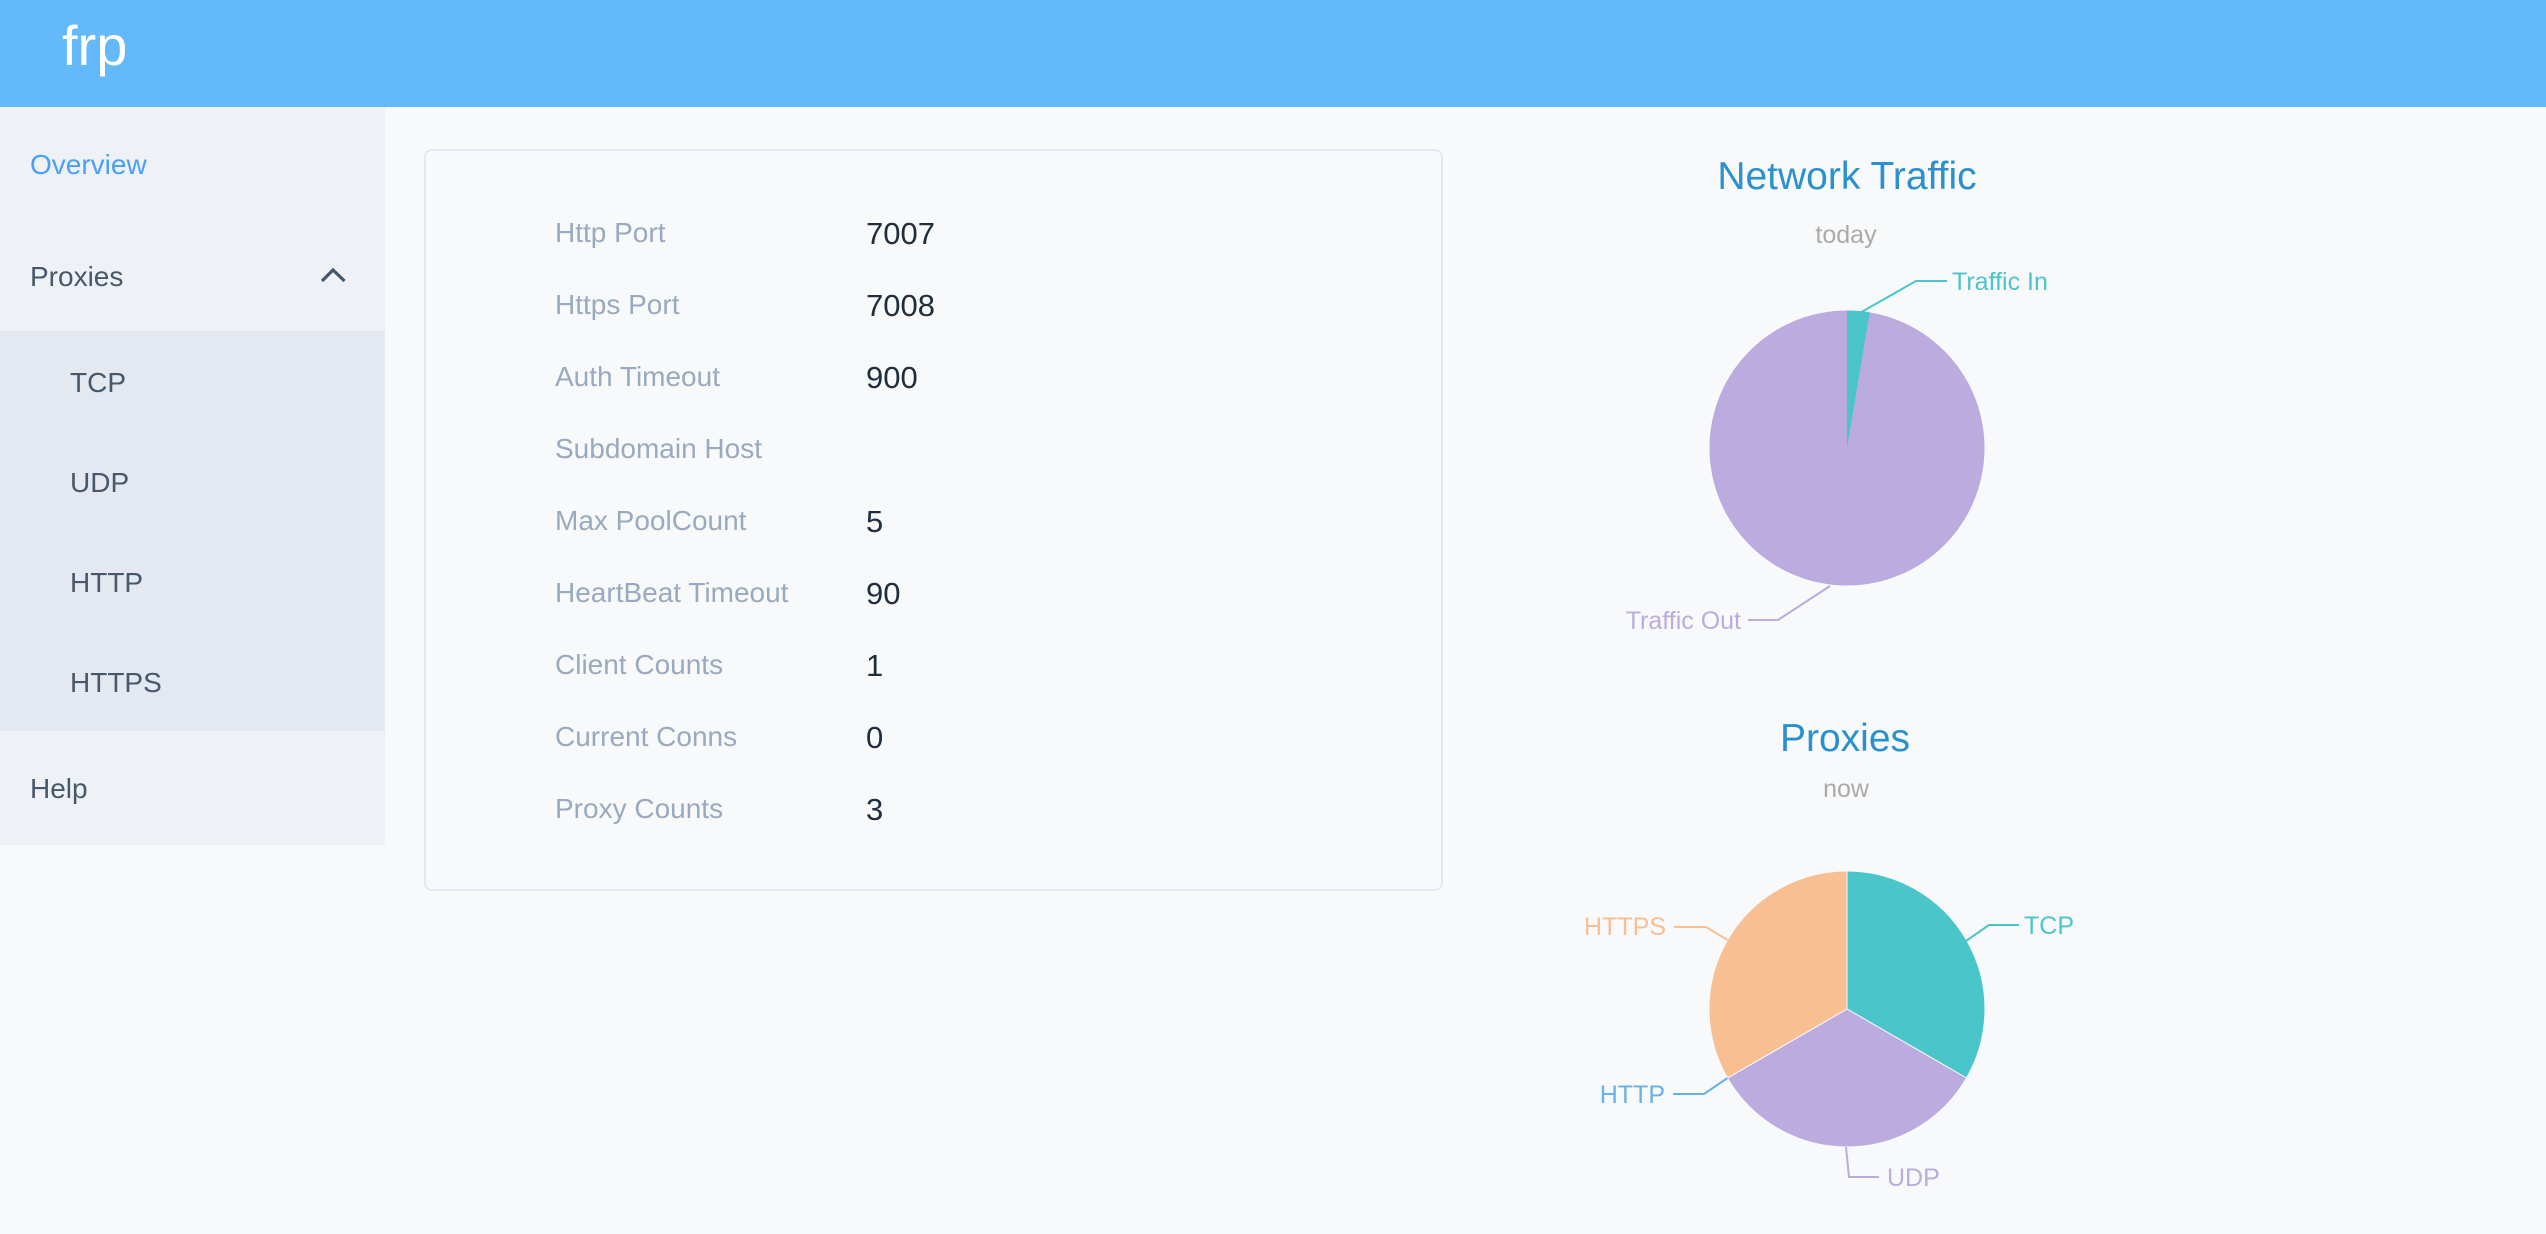  Describe the element at coordinates (2049, 926) in the screenshot. I see `svg-text: TCP` at that location.